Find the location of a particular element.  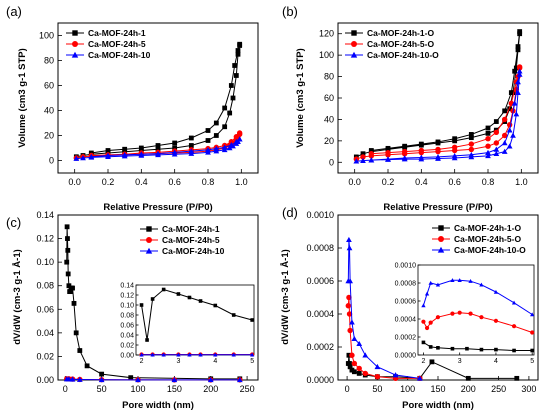

y-tick-label: 0.0006 is located at coordinates (406, 302).